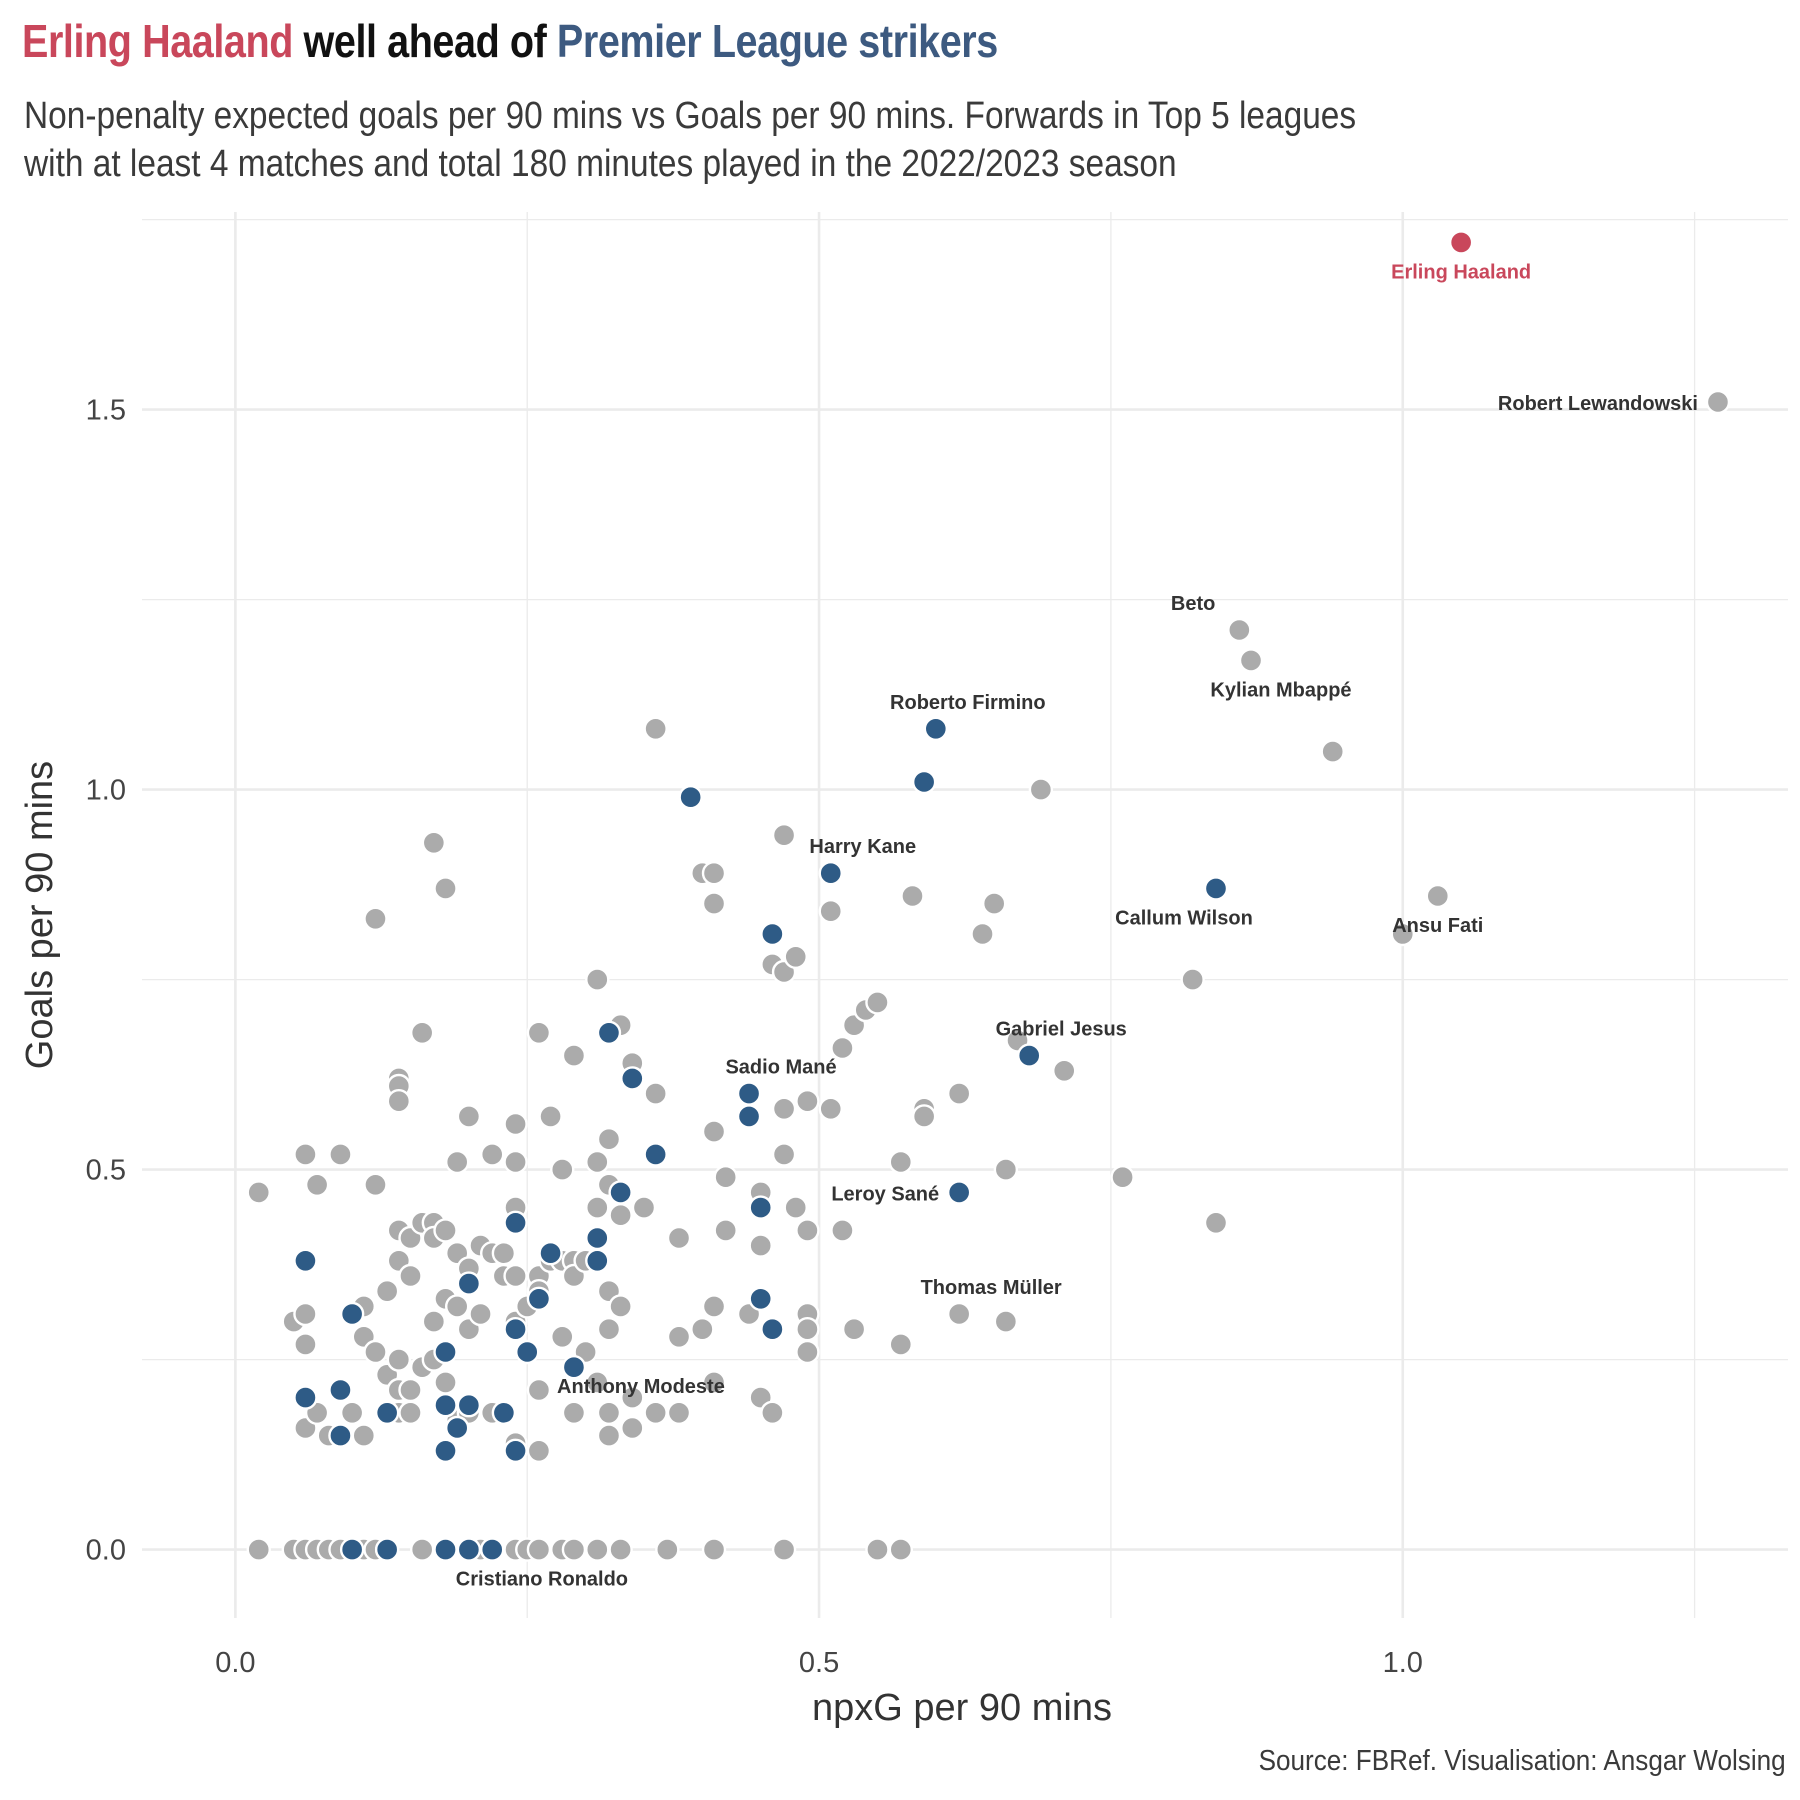 The image size is (1800, 1800). I want to click on title-premier-league: Premier League strikers, so click(777, 41).